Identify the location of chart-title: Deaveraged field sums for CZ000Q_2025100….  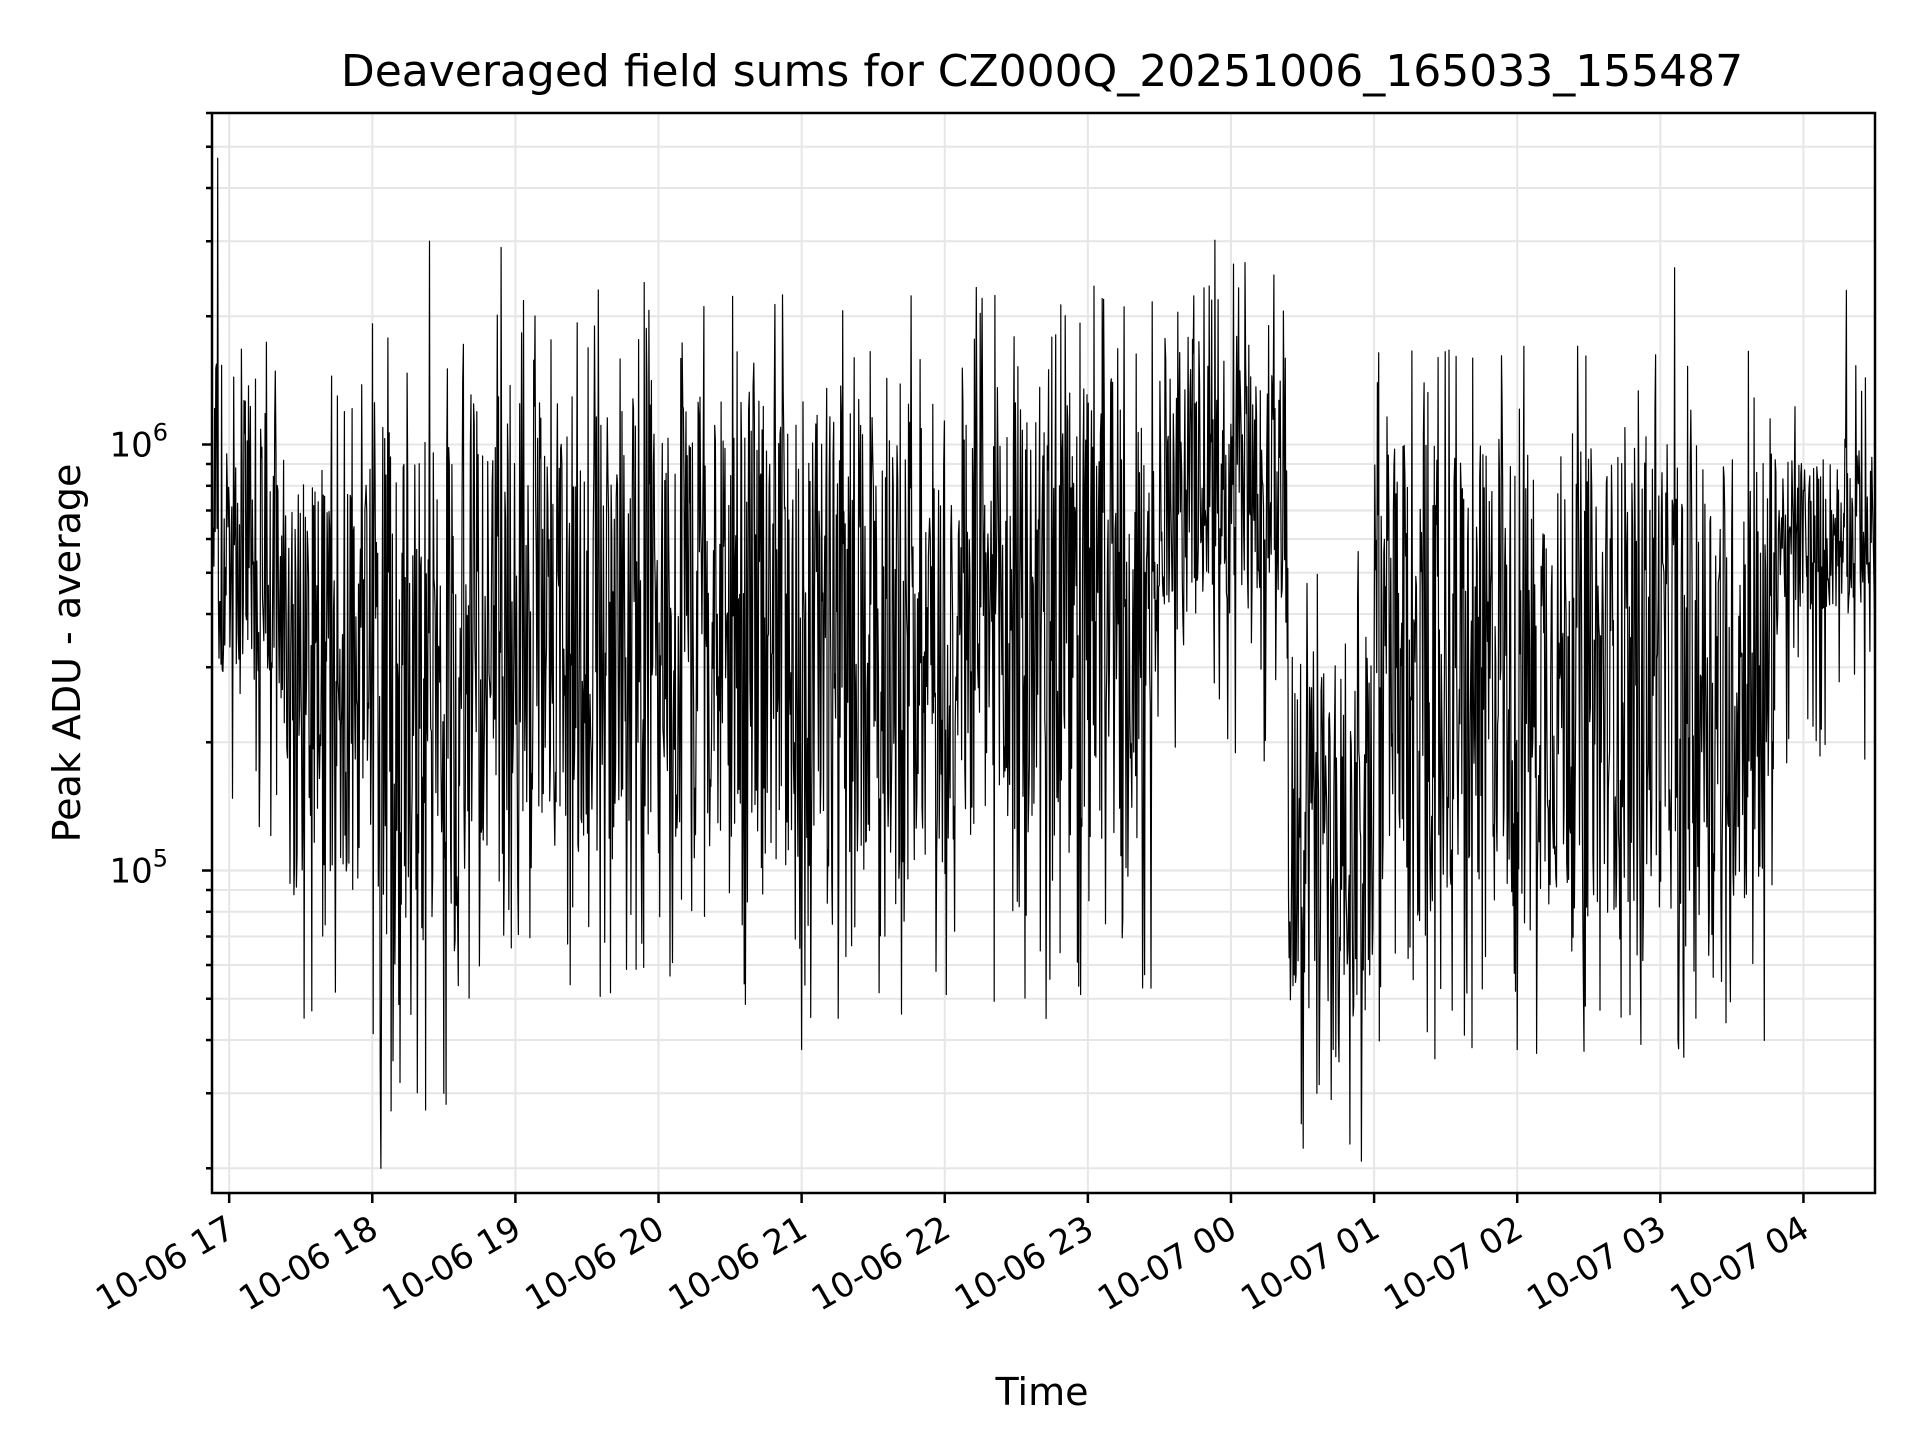
(1042, 71).